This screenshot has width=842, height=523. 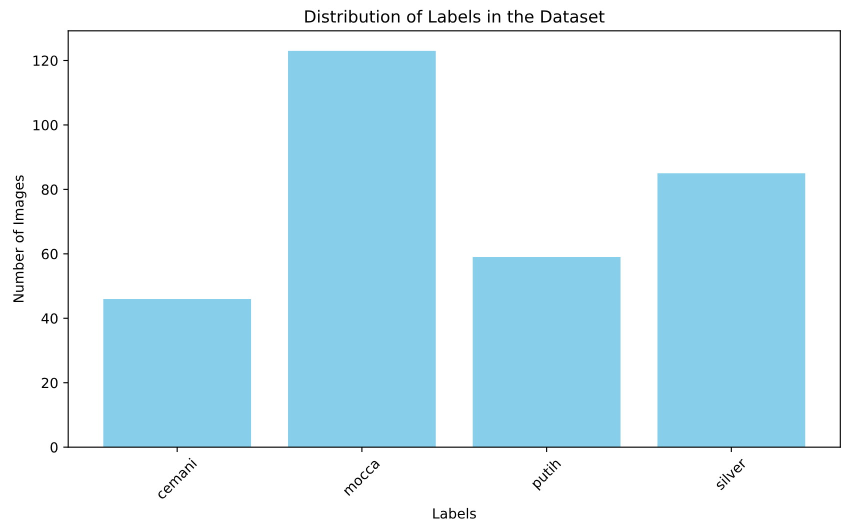 What do you see at coordinates (454, 513) in the screenshot?
I see `x-axis-title: Labels` at bounding box center [454, 513].